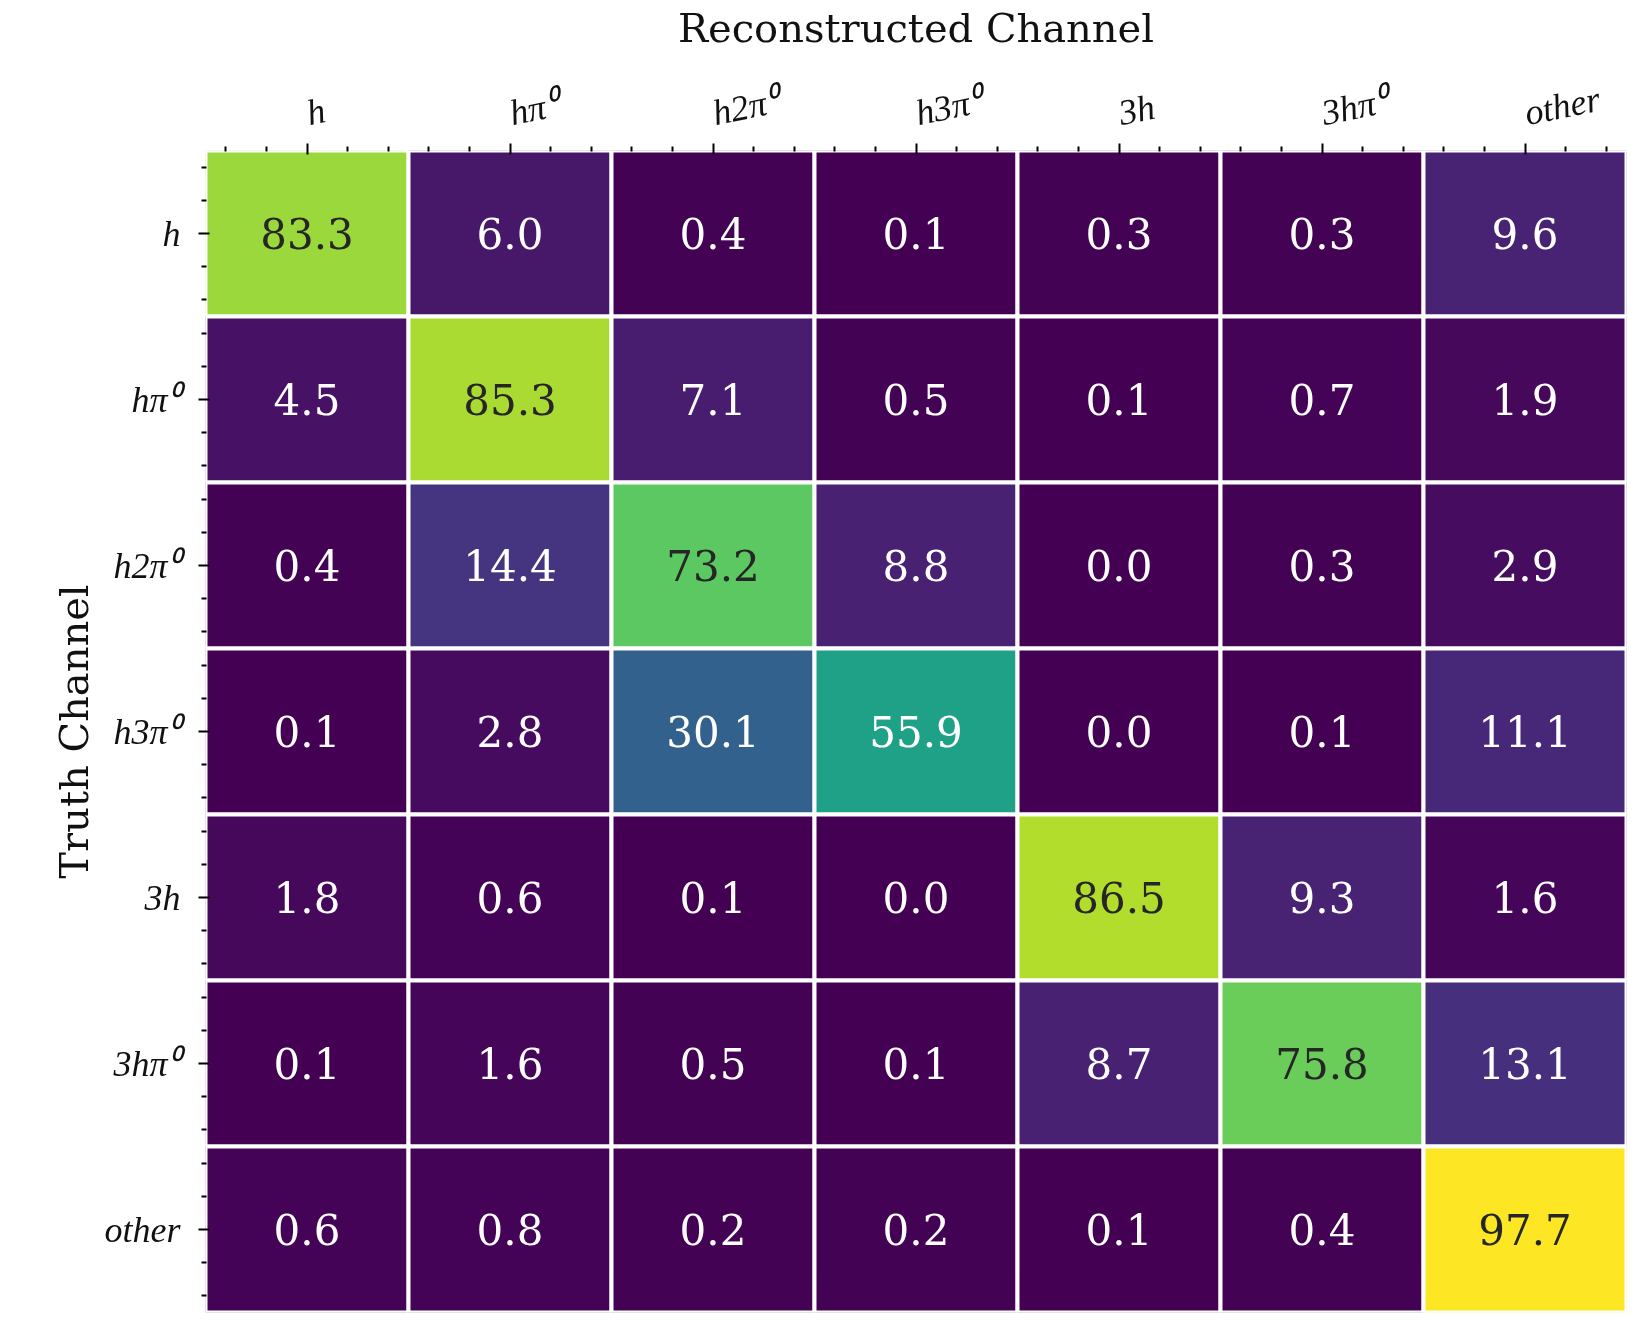  I want to click on data-label: 6.0, so click(510, 234).